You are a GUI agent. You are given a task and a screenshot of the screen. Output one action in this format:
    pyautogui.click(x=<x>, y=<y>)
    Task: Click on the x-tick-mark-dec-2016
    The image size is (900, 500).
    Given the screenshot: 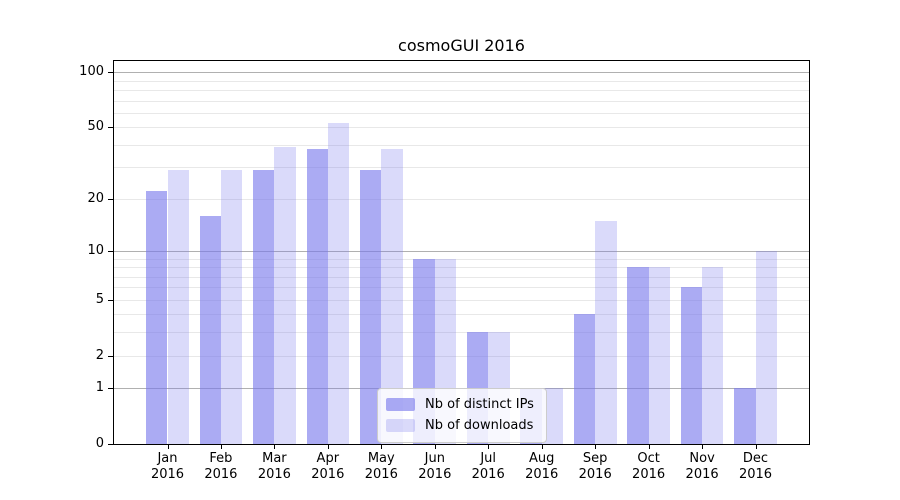 What is the action you would take?
    pyautogui.click(x=756, y=447)
    